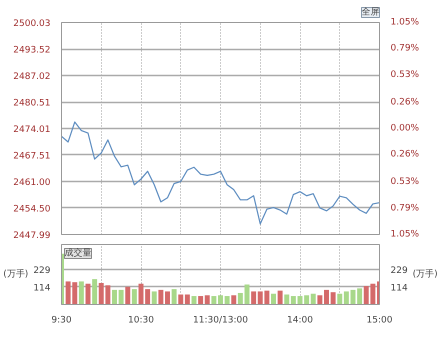  Describe the element at coordinates (141, 321) in the screenshot. I see `x-tick-label: 10:30` at that location.